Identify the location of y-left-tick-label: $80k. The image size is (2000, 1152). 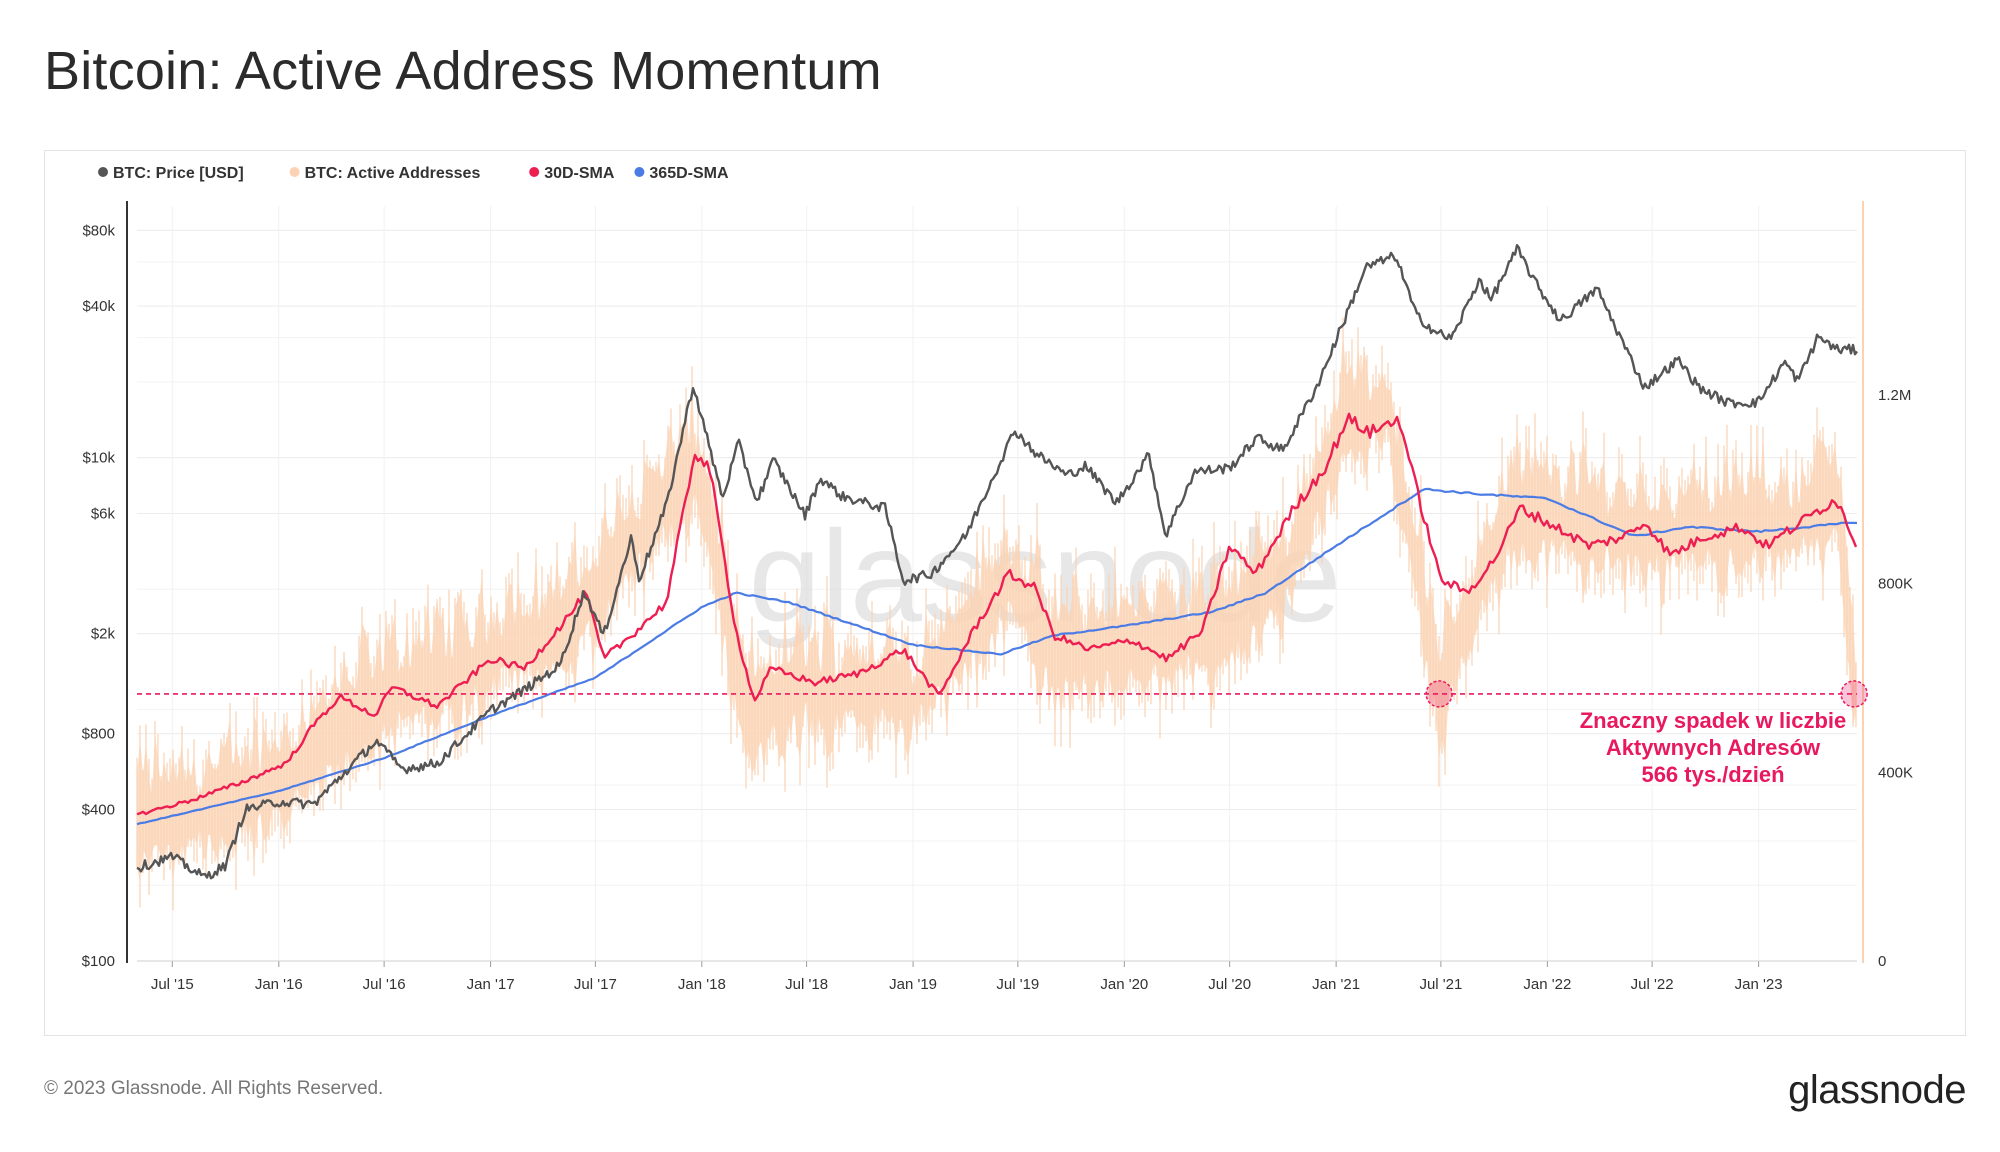
(98, 230).